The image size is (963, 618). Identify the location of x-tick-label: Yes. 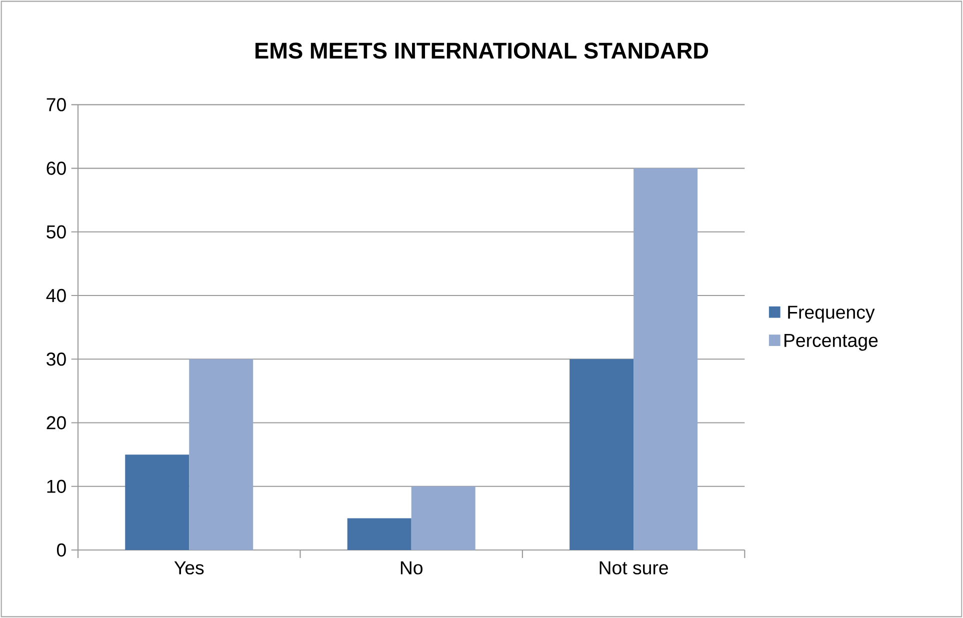
(189, 567).